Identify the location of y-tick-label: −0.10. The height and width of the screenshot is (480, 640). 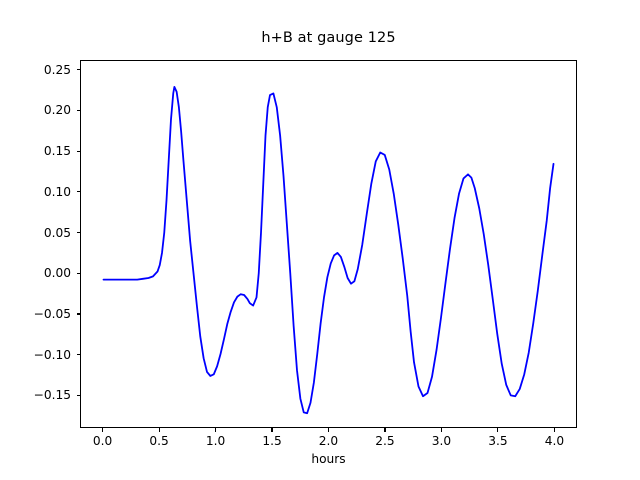
(52, 354).